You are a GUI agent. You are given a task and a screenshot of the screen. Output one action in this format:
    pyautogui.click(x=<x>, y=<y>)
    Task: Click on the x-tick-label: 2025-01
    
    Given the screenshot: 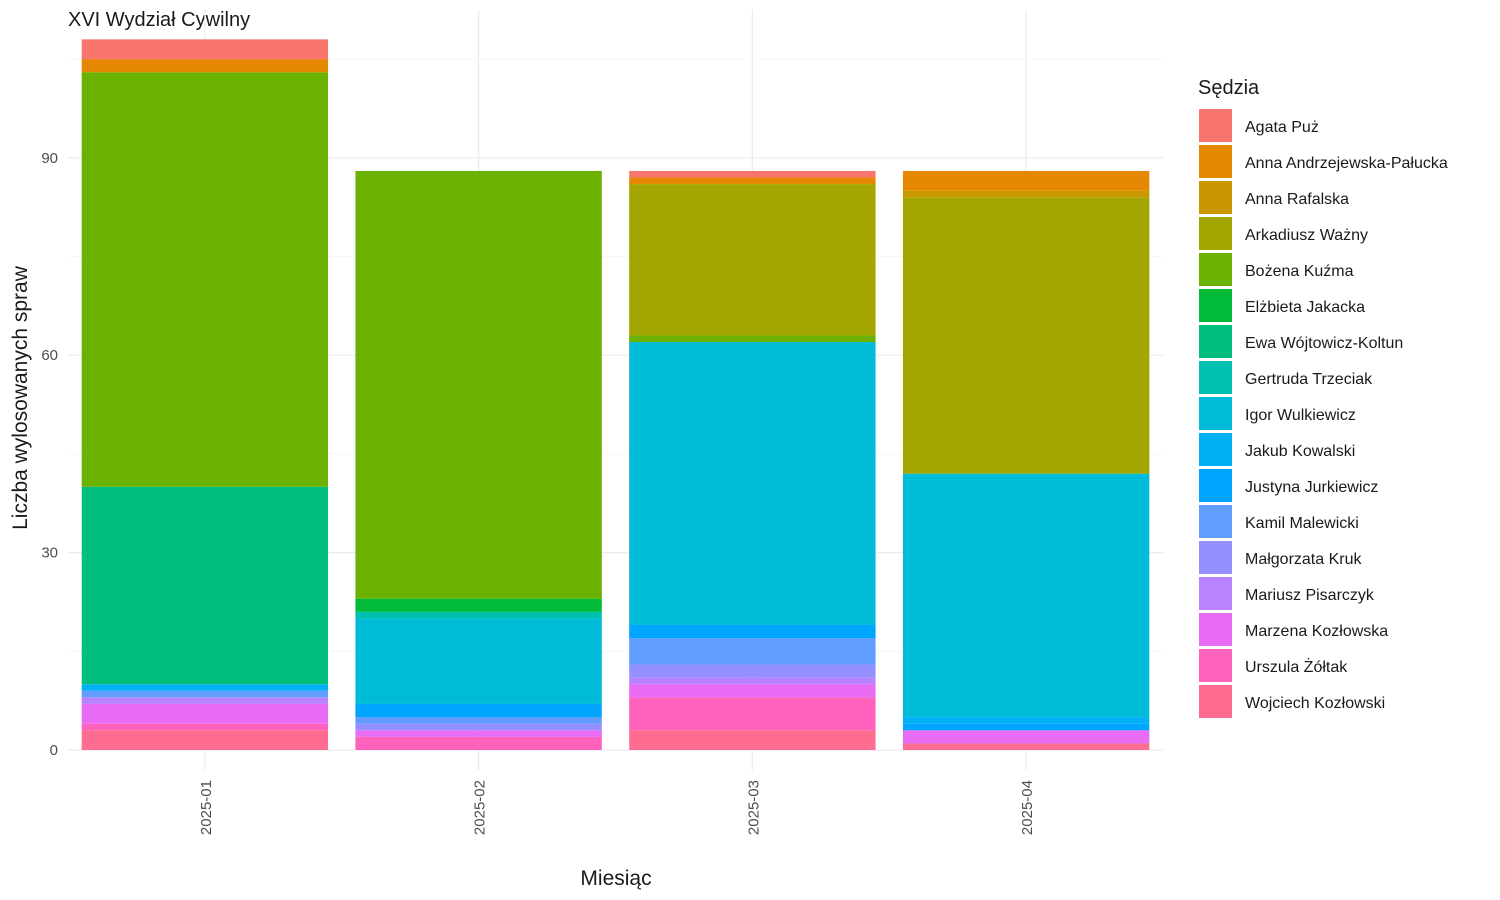 What is the action you would take?
    pyautogui.click(x=206, y=807)
    